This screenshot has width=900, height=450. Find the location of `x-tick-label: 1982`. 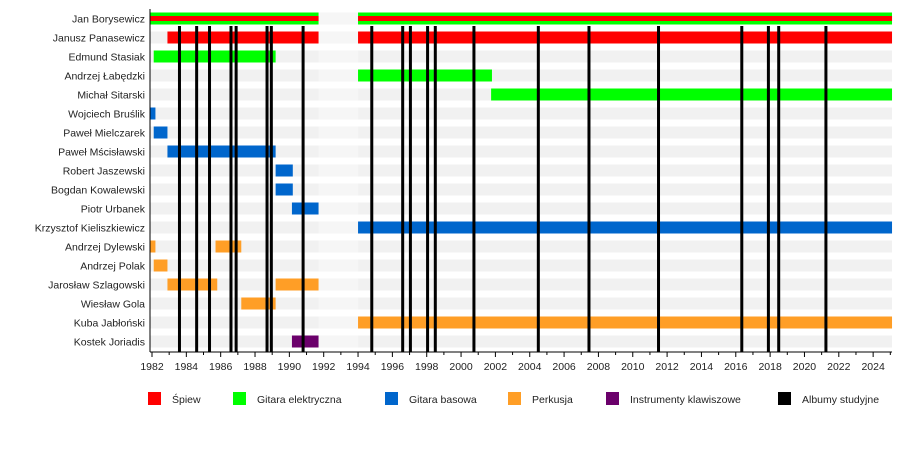

x-tick-label: 1982 is located at coordinates (152, 367).